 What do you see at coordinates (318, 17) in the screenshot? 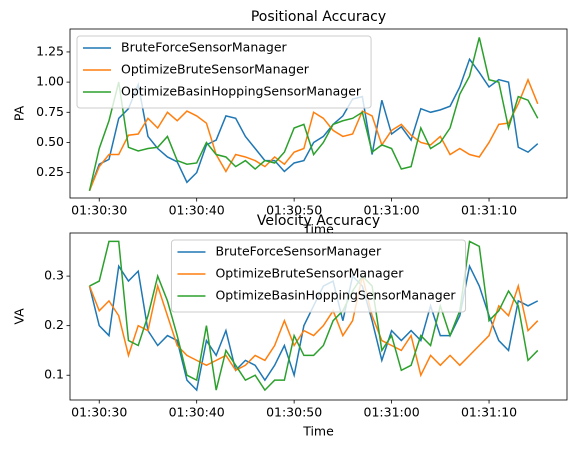
I see `chart-title: Positional Accuracy` at bounding box center [318, 17].